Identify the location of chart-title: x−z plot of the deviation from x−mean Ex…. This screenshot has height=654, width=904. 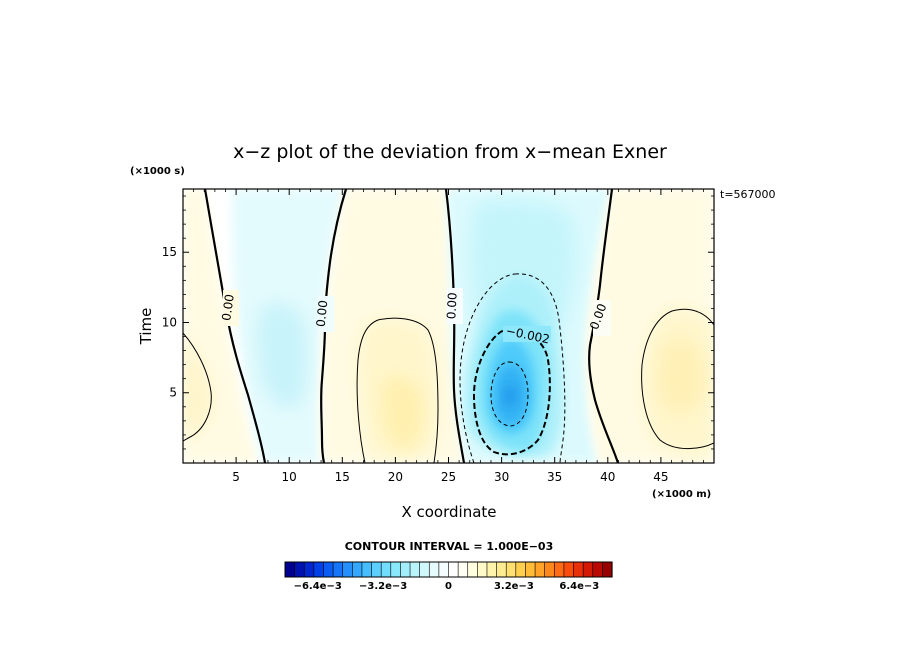
(450, 152).